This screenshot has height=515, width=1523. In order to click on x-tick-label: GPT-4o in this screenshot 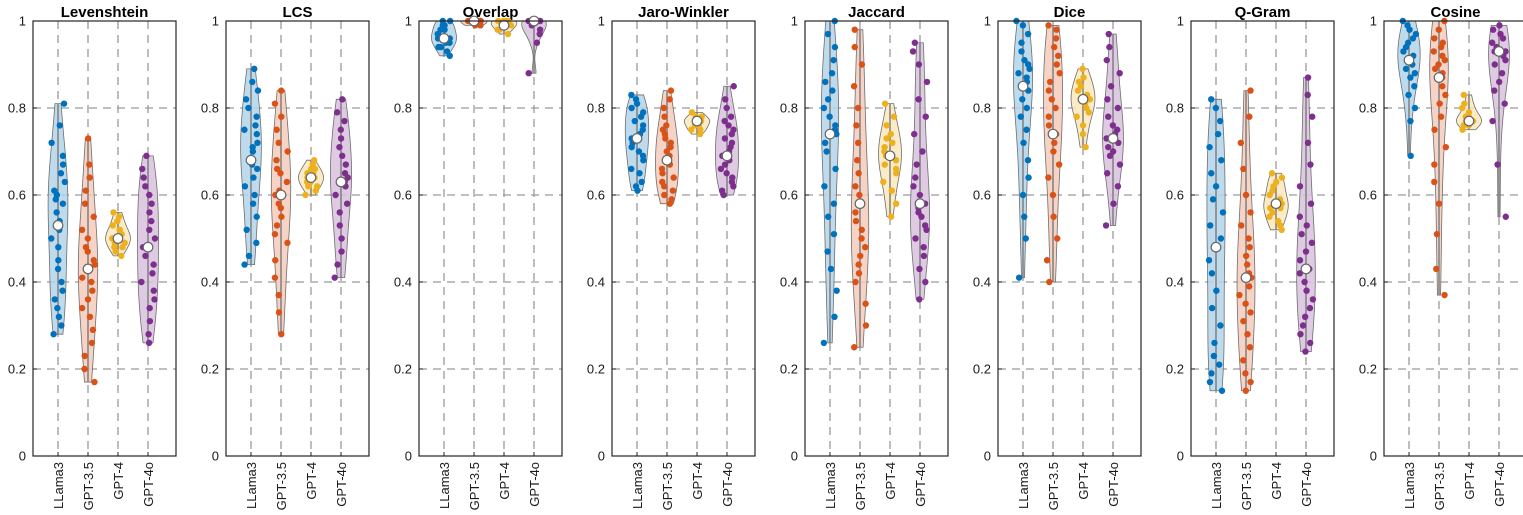, I will do `click(148, 484)`.